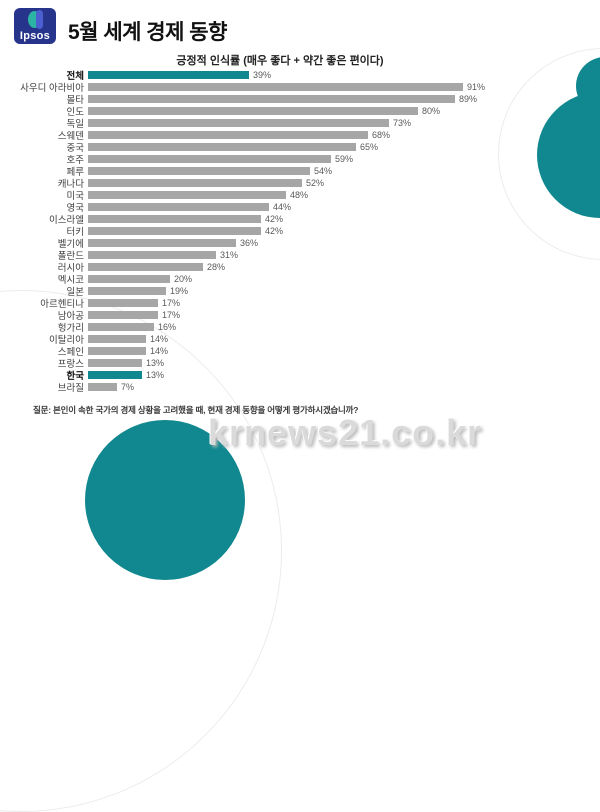 This screenshot has width=600, height=812. What do you see at coordinates (167, 327) in the screenshot?
I see `value-label: 16%` at bounding box center [167, 327].